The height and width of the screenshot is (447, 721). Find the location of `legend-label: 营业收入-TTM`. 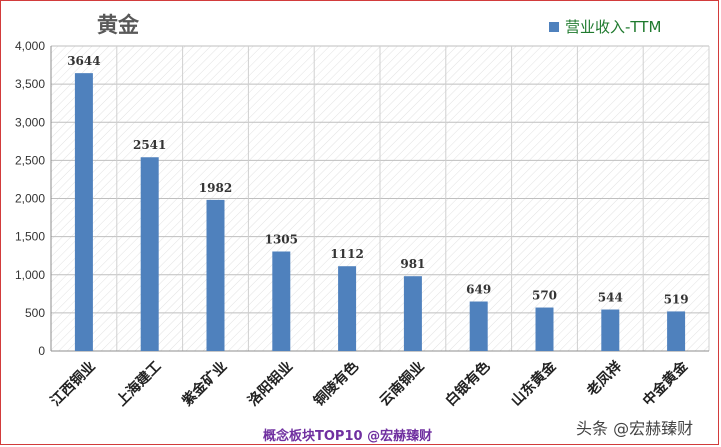

legend-label: 营业收入-TTM is located at coordinates (613, 27).